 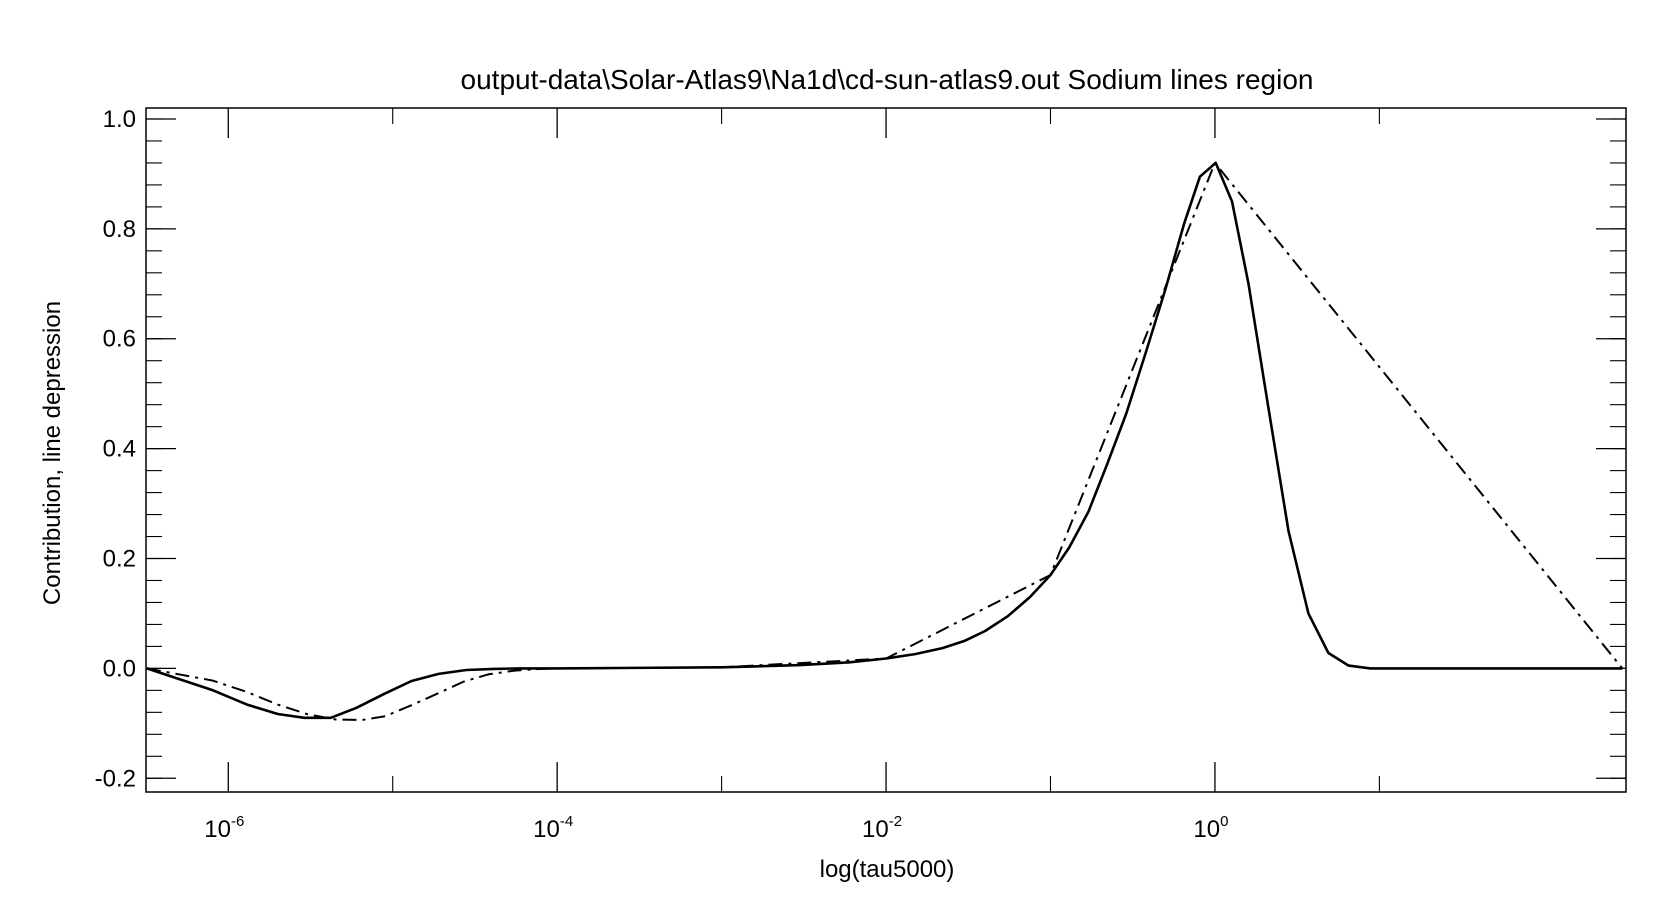 What do you see at coordinates (119, 229) in the screenshot?
I see `y-tick-label: 0.8` at bounding box center [119, 229].